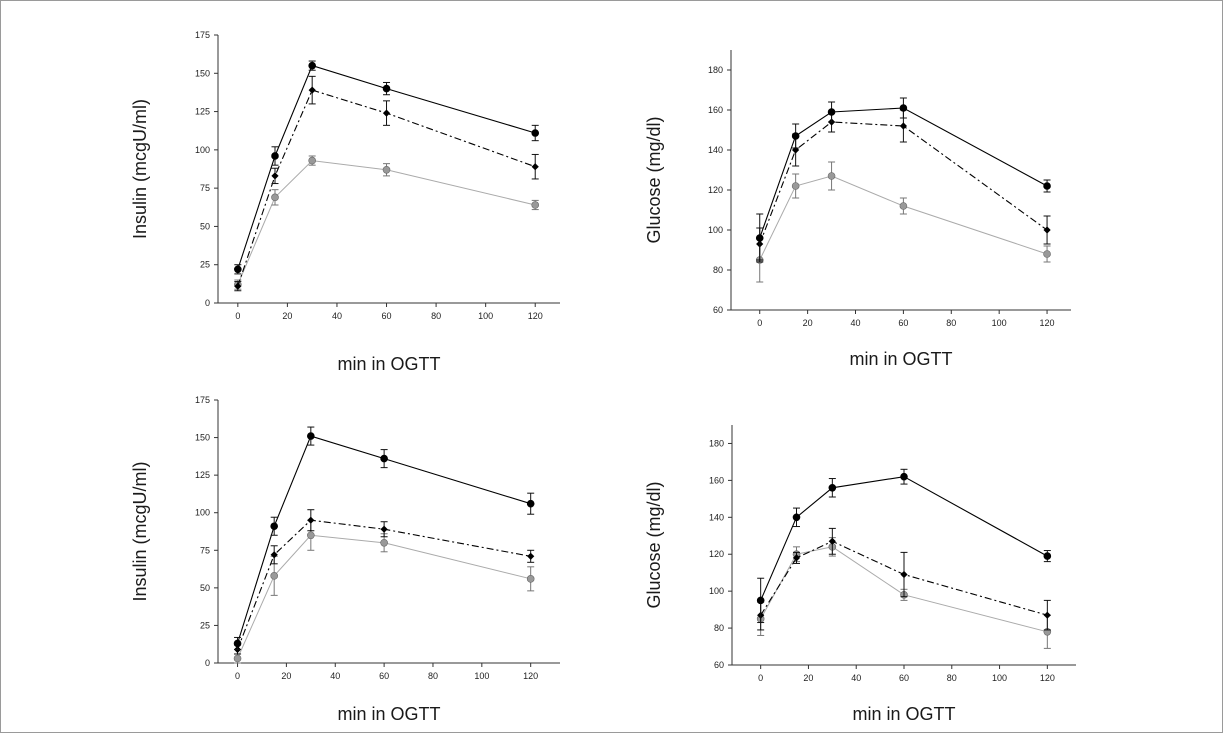 The image size is (1223, 738). Describe the element at coordinates (715, 190) in the screenshot. I see `y-tick-label: 120` at that location.